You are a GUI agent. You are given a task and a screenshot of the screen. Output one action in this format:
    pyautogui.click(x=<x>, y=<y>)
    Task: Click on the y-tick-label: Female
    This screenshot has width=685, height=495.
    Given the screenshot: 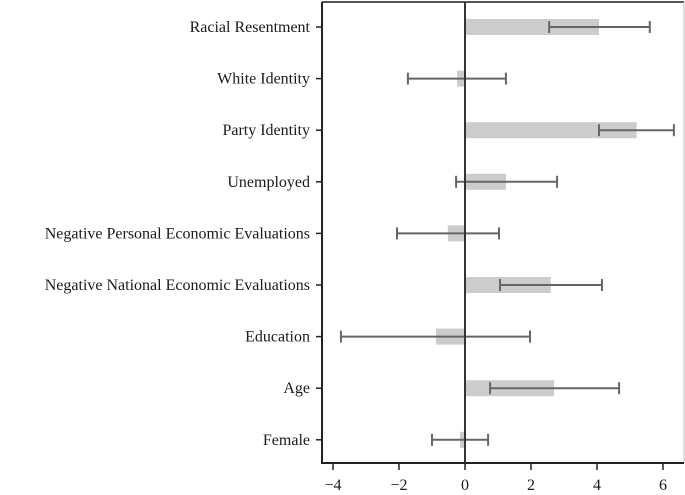 What is the action you would take?
    pyautogui.click(x=286, y=440)
    